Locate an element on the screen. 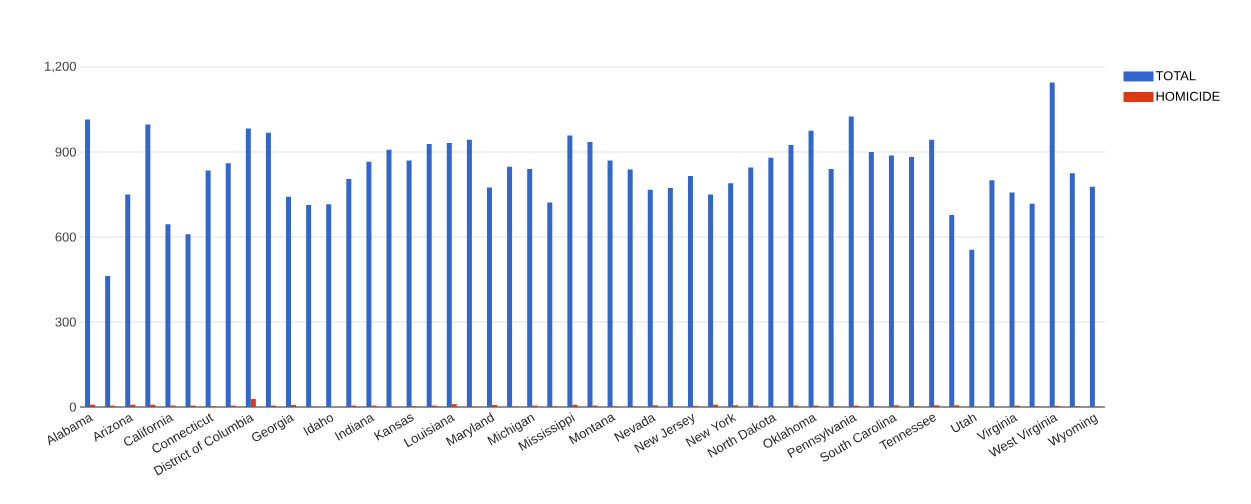 The width and height of the screenshot is (1251, 504). legend-label: TOTAL is located at coordinates (1175, 76).